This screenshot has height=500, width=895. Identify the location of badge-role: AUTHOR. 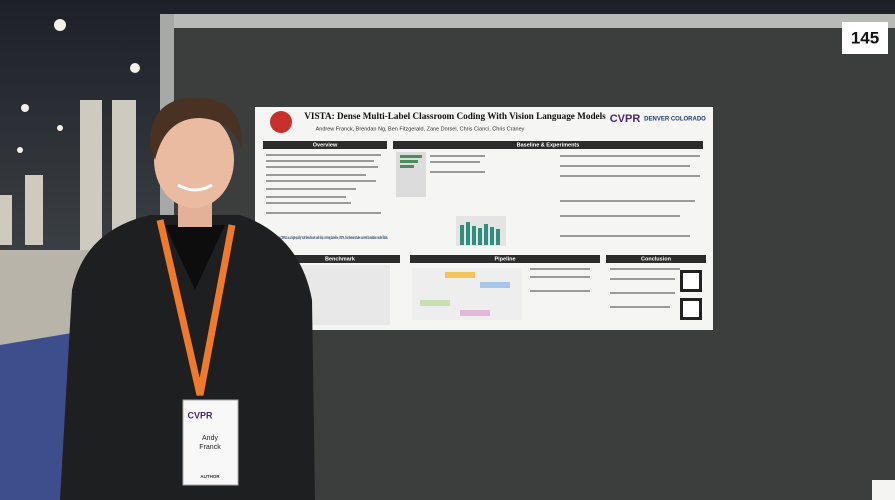
(210, 476).